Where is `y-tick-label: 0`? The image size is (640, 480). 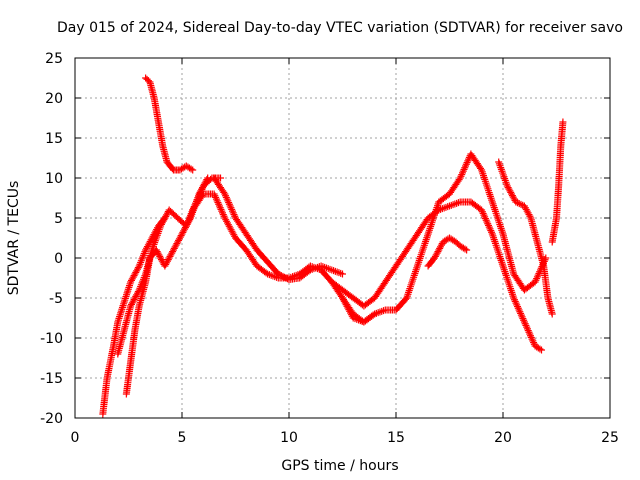
y-tick-label: 0 is located at coordinates (58, 259).